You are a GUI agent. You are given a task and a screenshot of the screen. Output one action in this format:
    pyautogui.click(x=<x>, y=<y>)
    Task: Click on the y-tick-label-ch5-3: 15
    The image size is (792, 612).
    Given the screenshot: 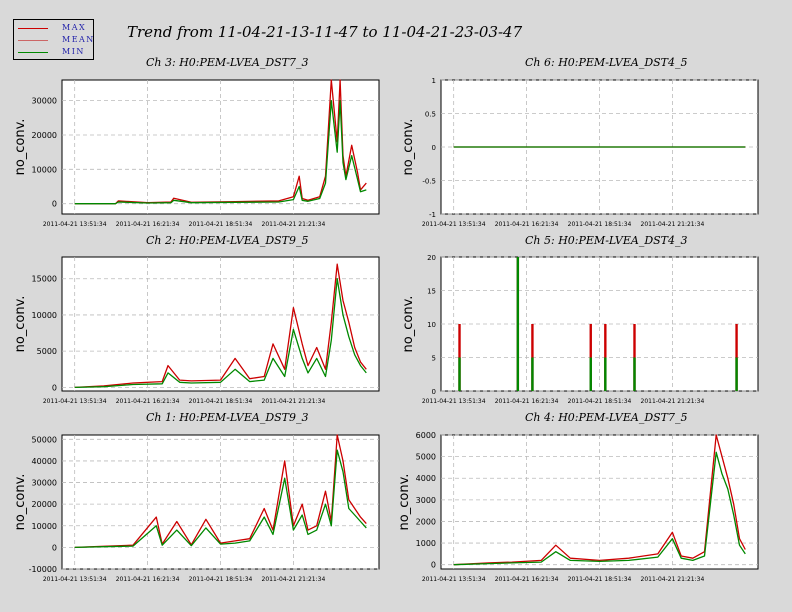 What is the action you would take?
    pyautogui.click(x=431, y=292)
    